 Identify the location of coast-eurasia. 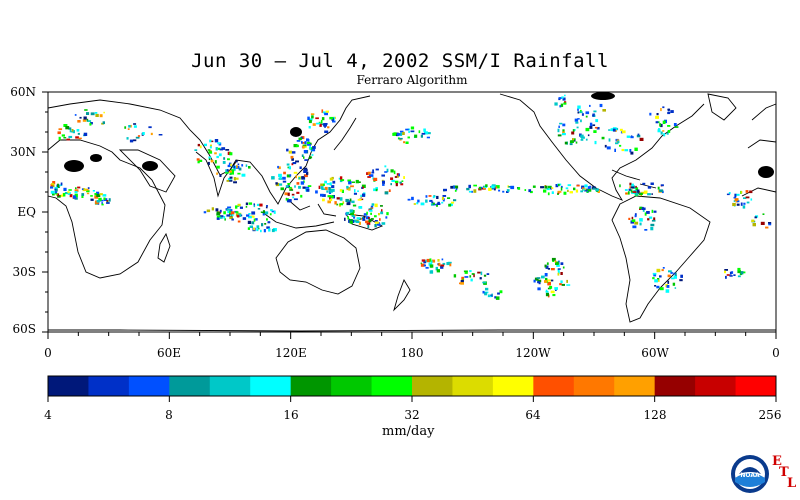
(209, 150).